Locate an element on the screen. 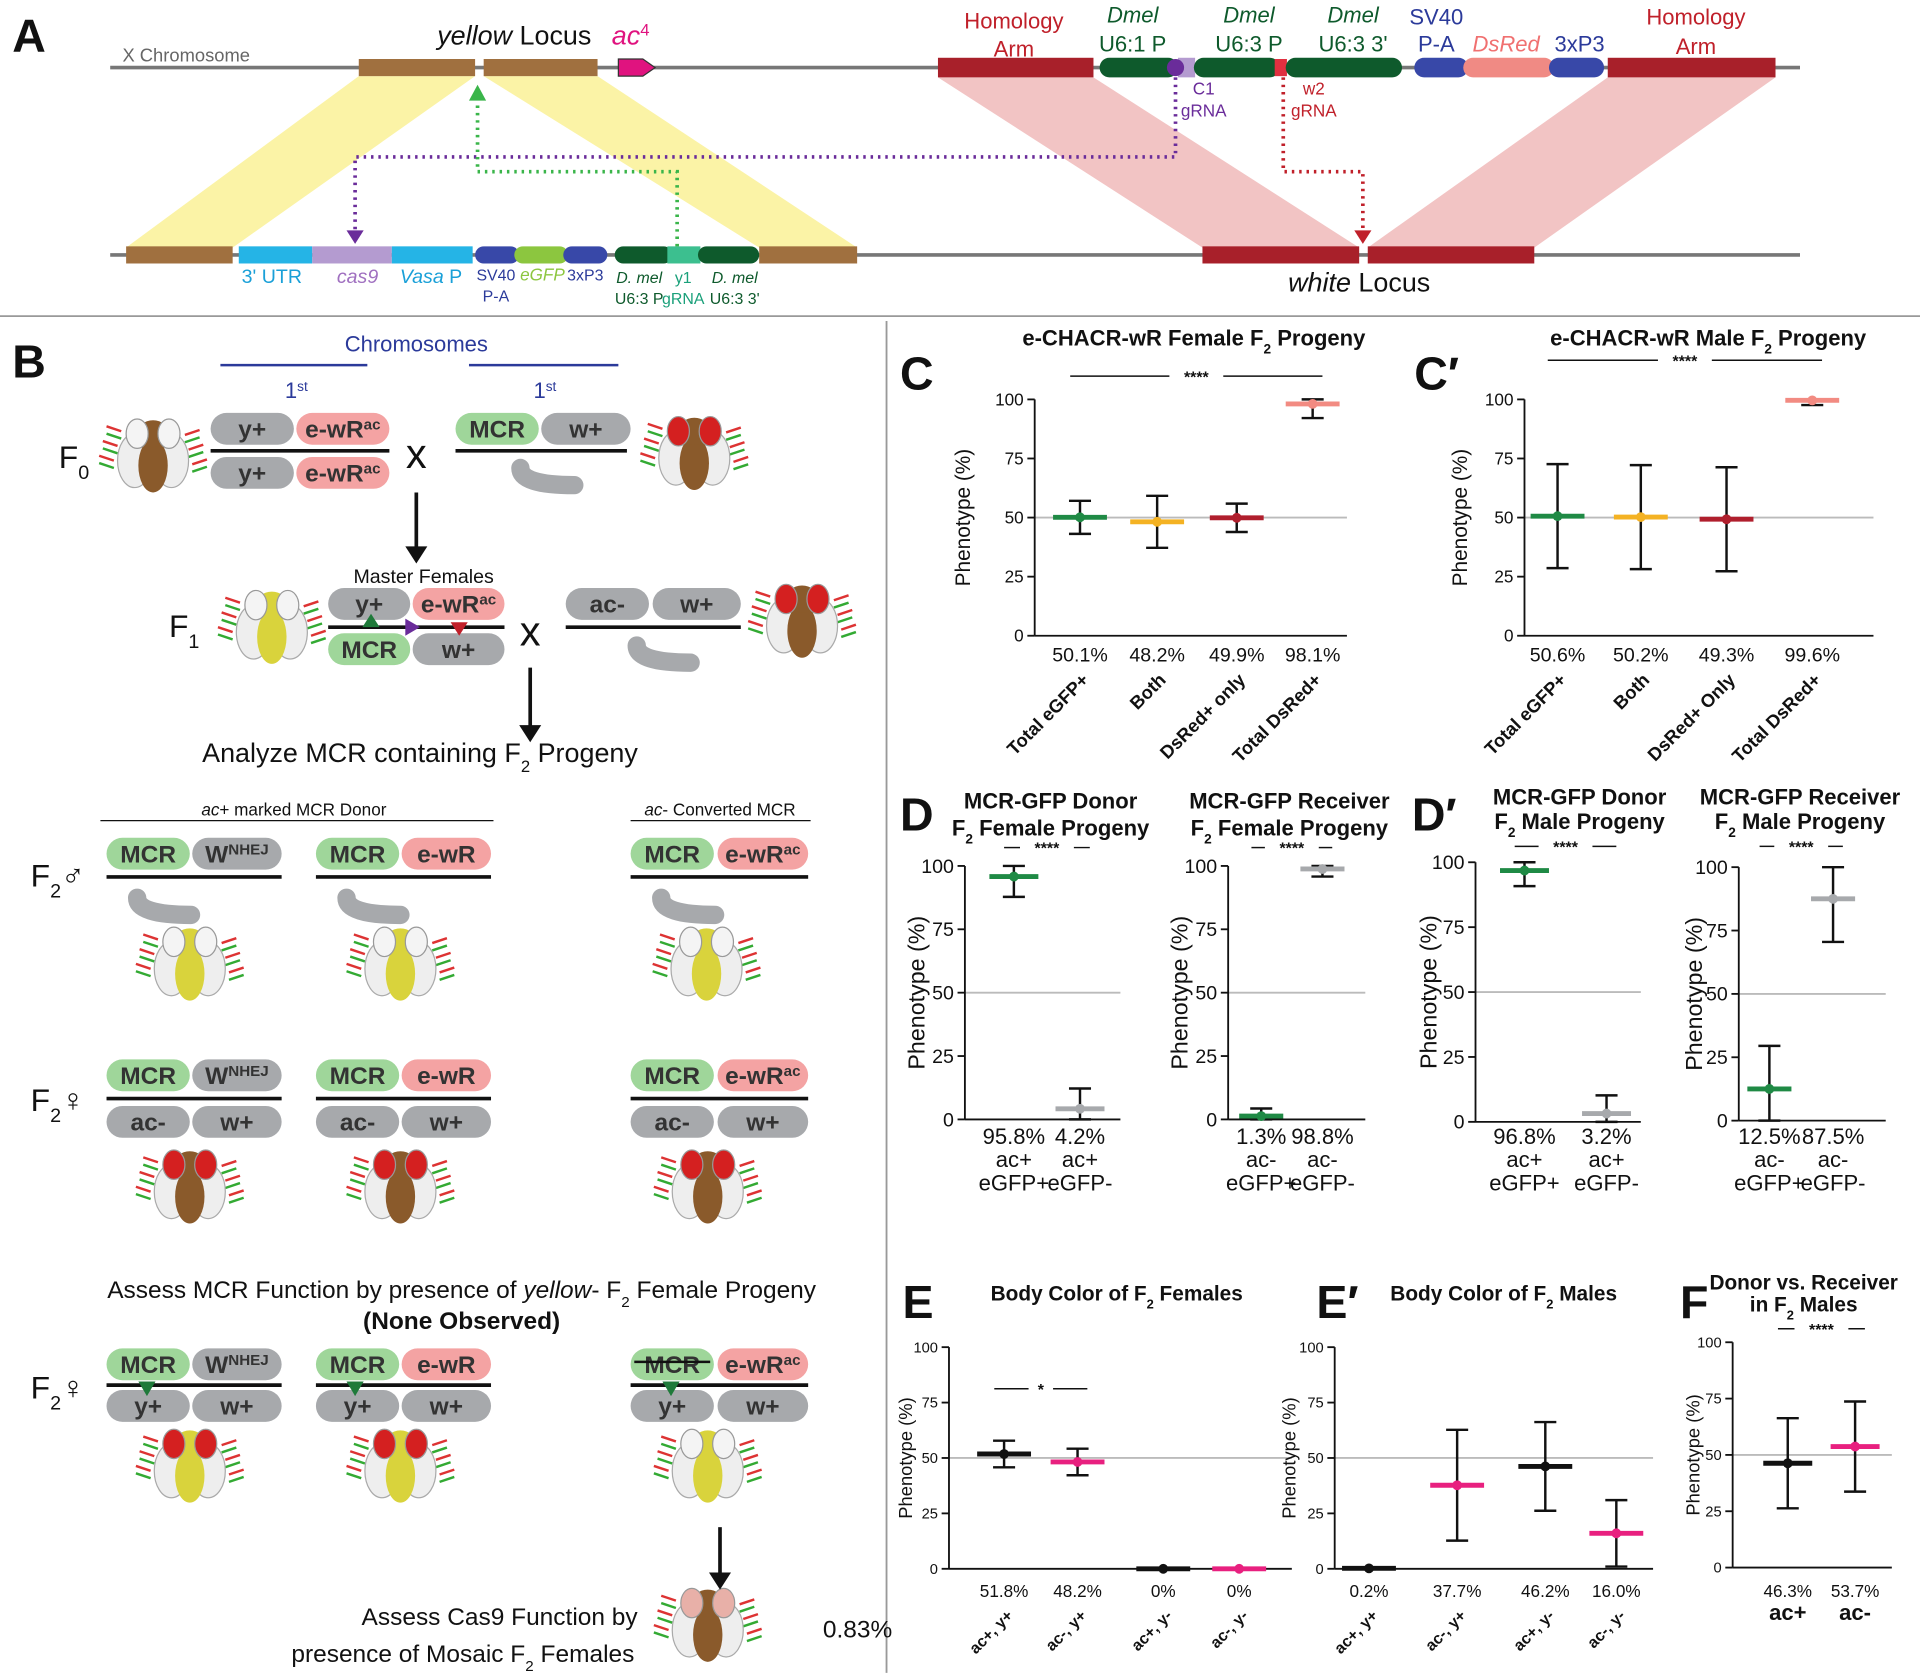  diagram-label: U6:1 P is located at coordinates (1132, 44).